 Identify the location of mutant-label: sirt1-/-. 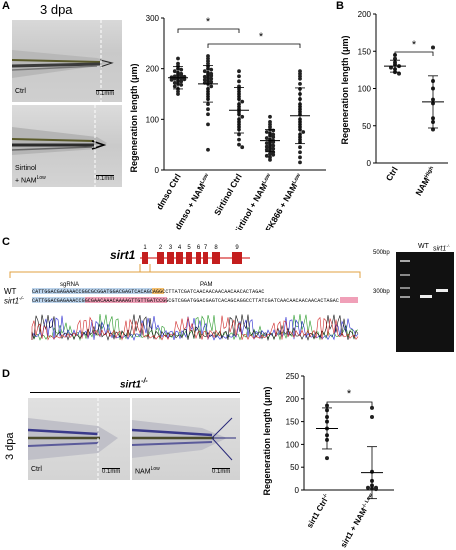
(14, 301).